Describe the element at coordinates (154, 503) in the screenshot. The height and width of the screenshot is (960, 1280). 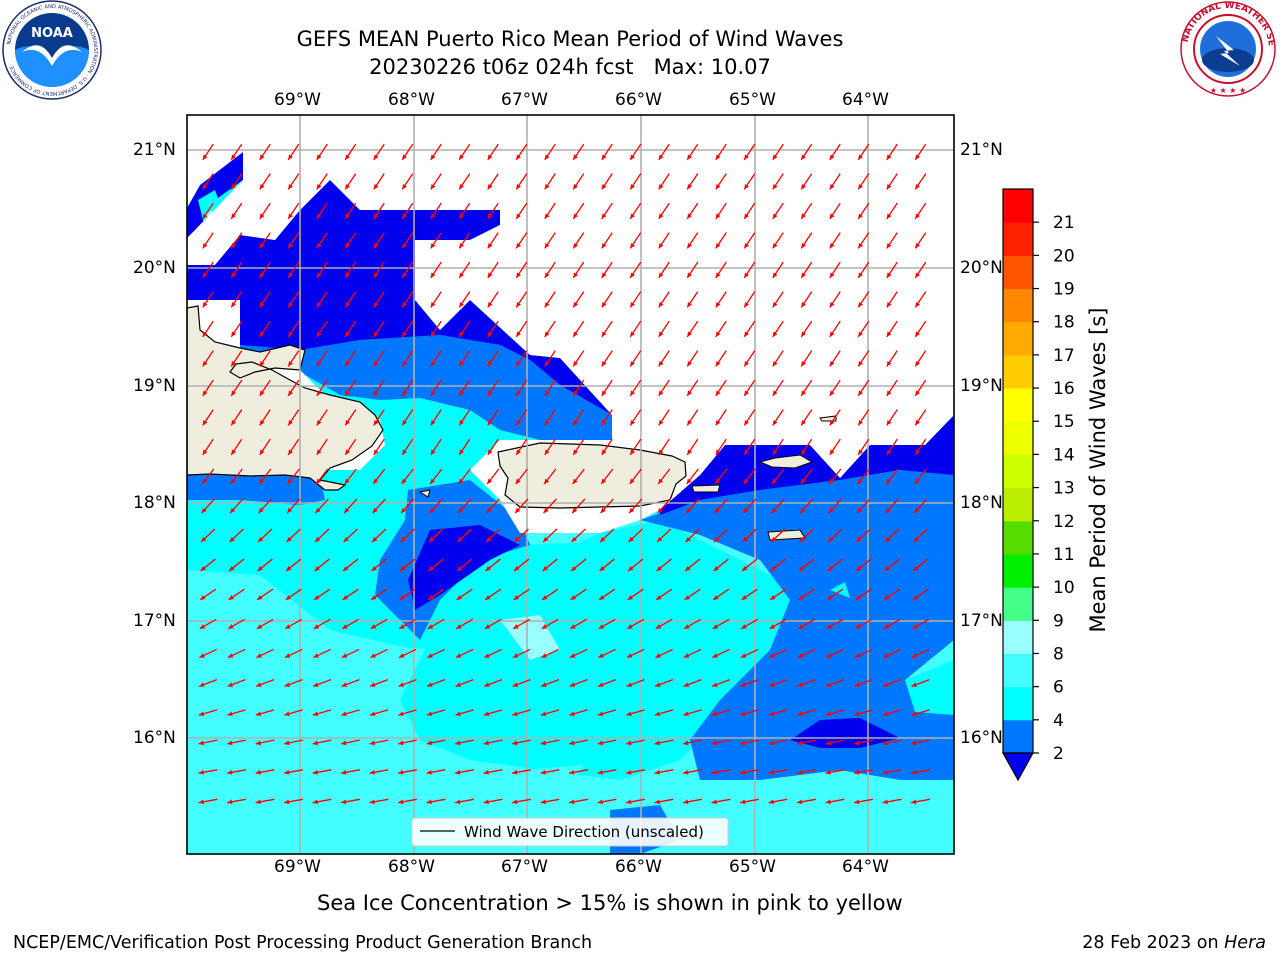
I see `lat-label-left: 18°N` at that location.